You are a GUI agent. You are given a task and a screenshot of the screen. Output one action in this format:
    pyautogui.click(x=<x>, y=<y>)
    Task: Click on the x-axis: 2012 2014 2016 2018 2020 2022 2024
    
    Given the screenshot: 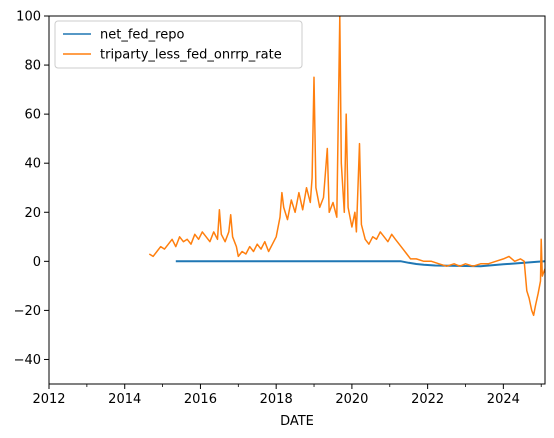 What is the action you would take?
    pyautogui.click(x=287, y=395)
    